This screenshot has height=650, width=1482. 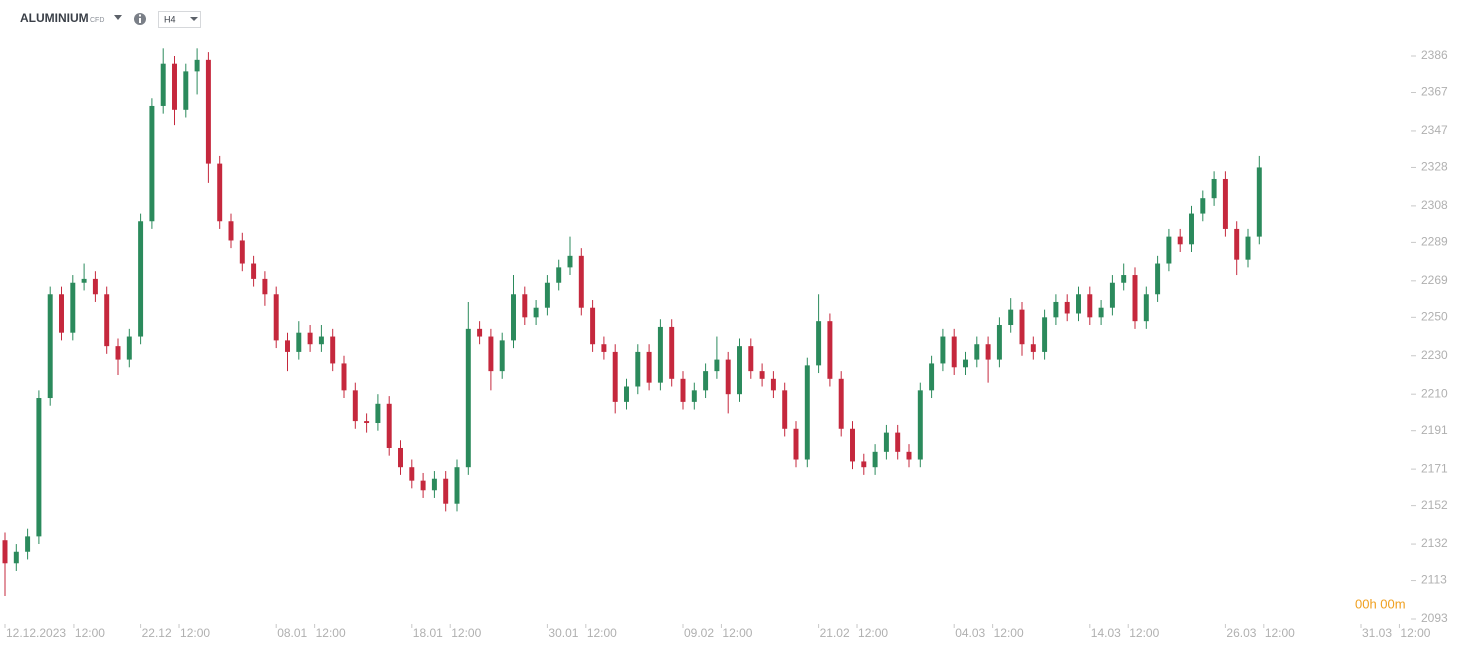 What do you see at coordinates (1434, 242) in the screenshot?
I see `y-tick-label: 2289` at bounding box center [1434, 242].